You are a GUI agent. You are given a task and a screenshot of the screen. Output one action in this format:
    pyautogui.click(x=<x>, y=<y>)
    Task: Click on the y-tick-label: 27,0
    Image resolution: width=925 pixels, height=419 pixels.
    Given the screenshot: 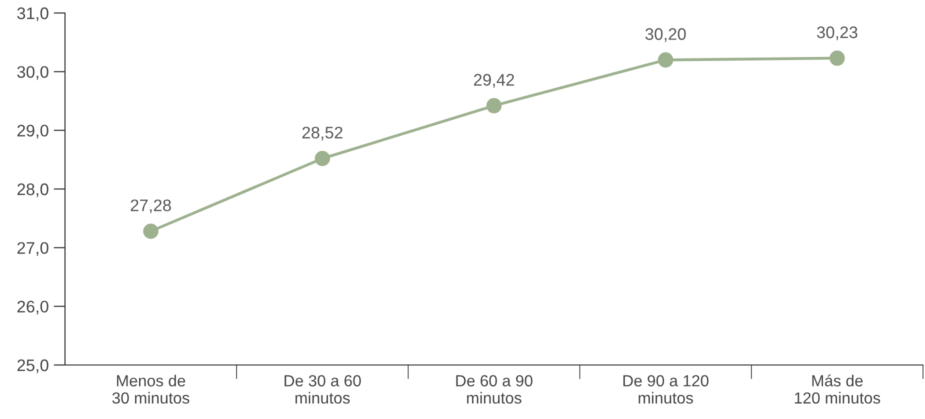 What is the action you would take?
    pyautogui.click(x=32, y=249)
    